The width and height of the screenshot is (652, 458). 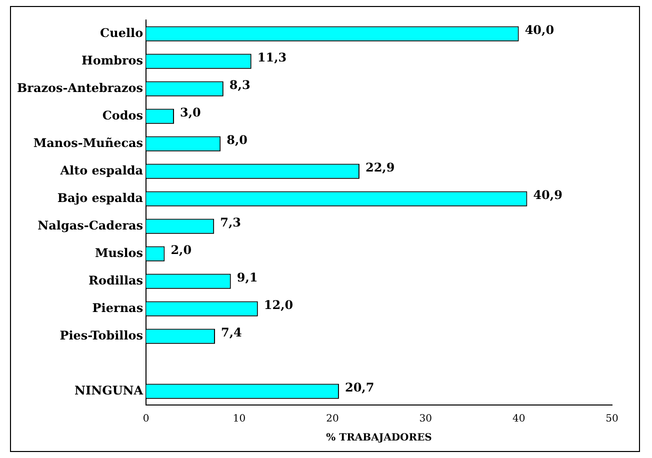 I want to click on y-tick-label: Bajo espalda, so click(x=100, y=197).